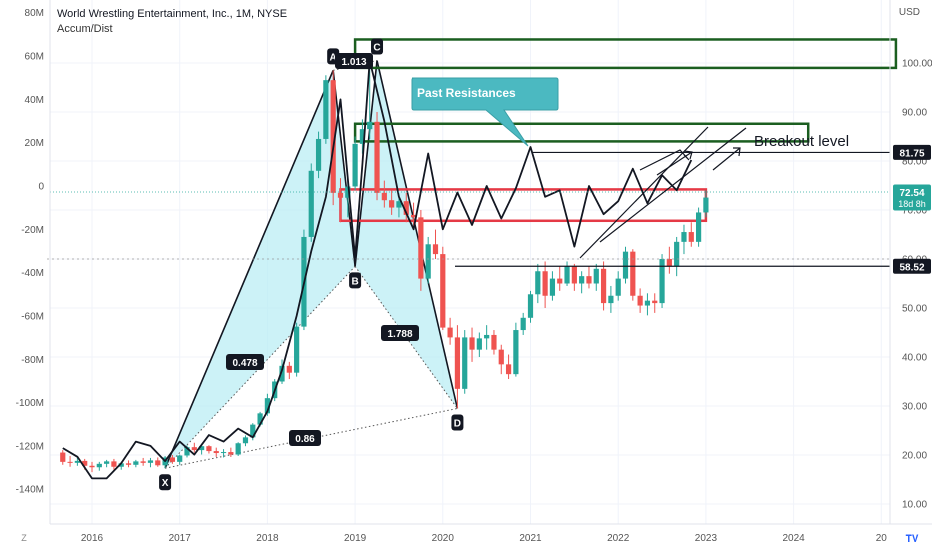  Describe the element at coordinates (24, 538) in the screenshot. I see `zoom-z-label: Z` at that location.